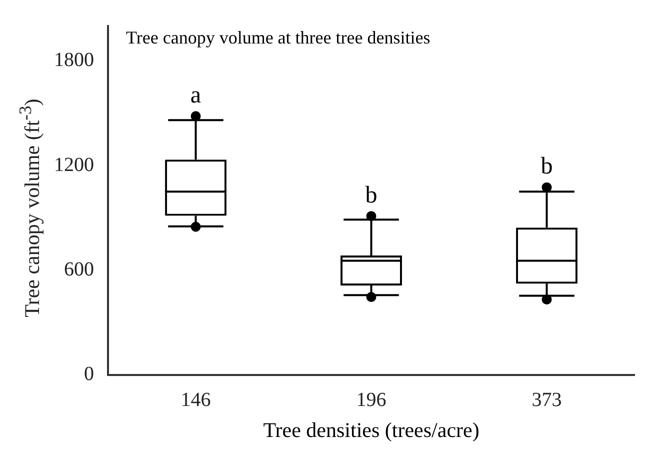 This screenshot has width=648, height=456. Describe the element at coordinates (195, 400) in the screenshot. I see `x-tick-label: 146` at that location.